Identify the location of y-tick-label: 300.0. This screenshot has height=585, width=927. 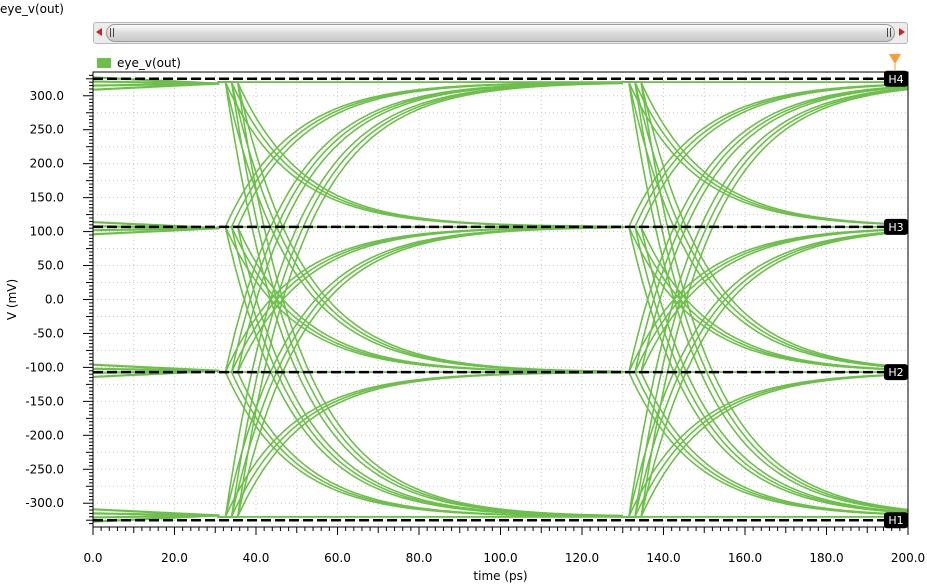
(47, 96).